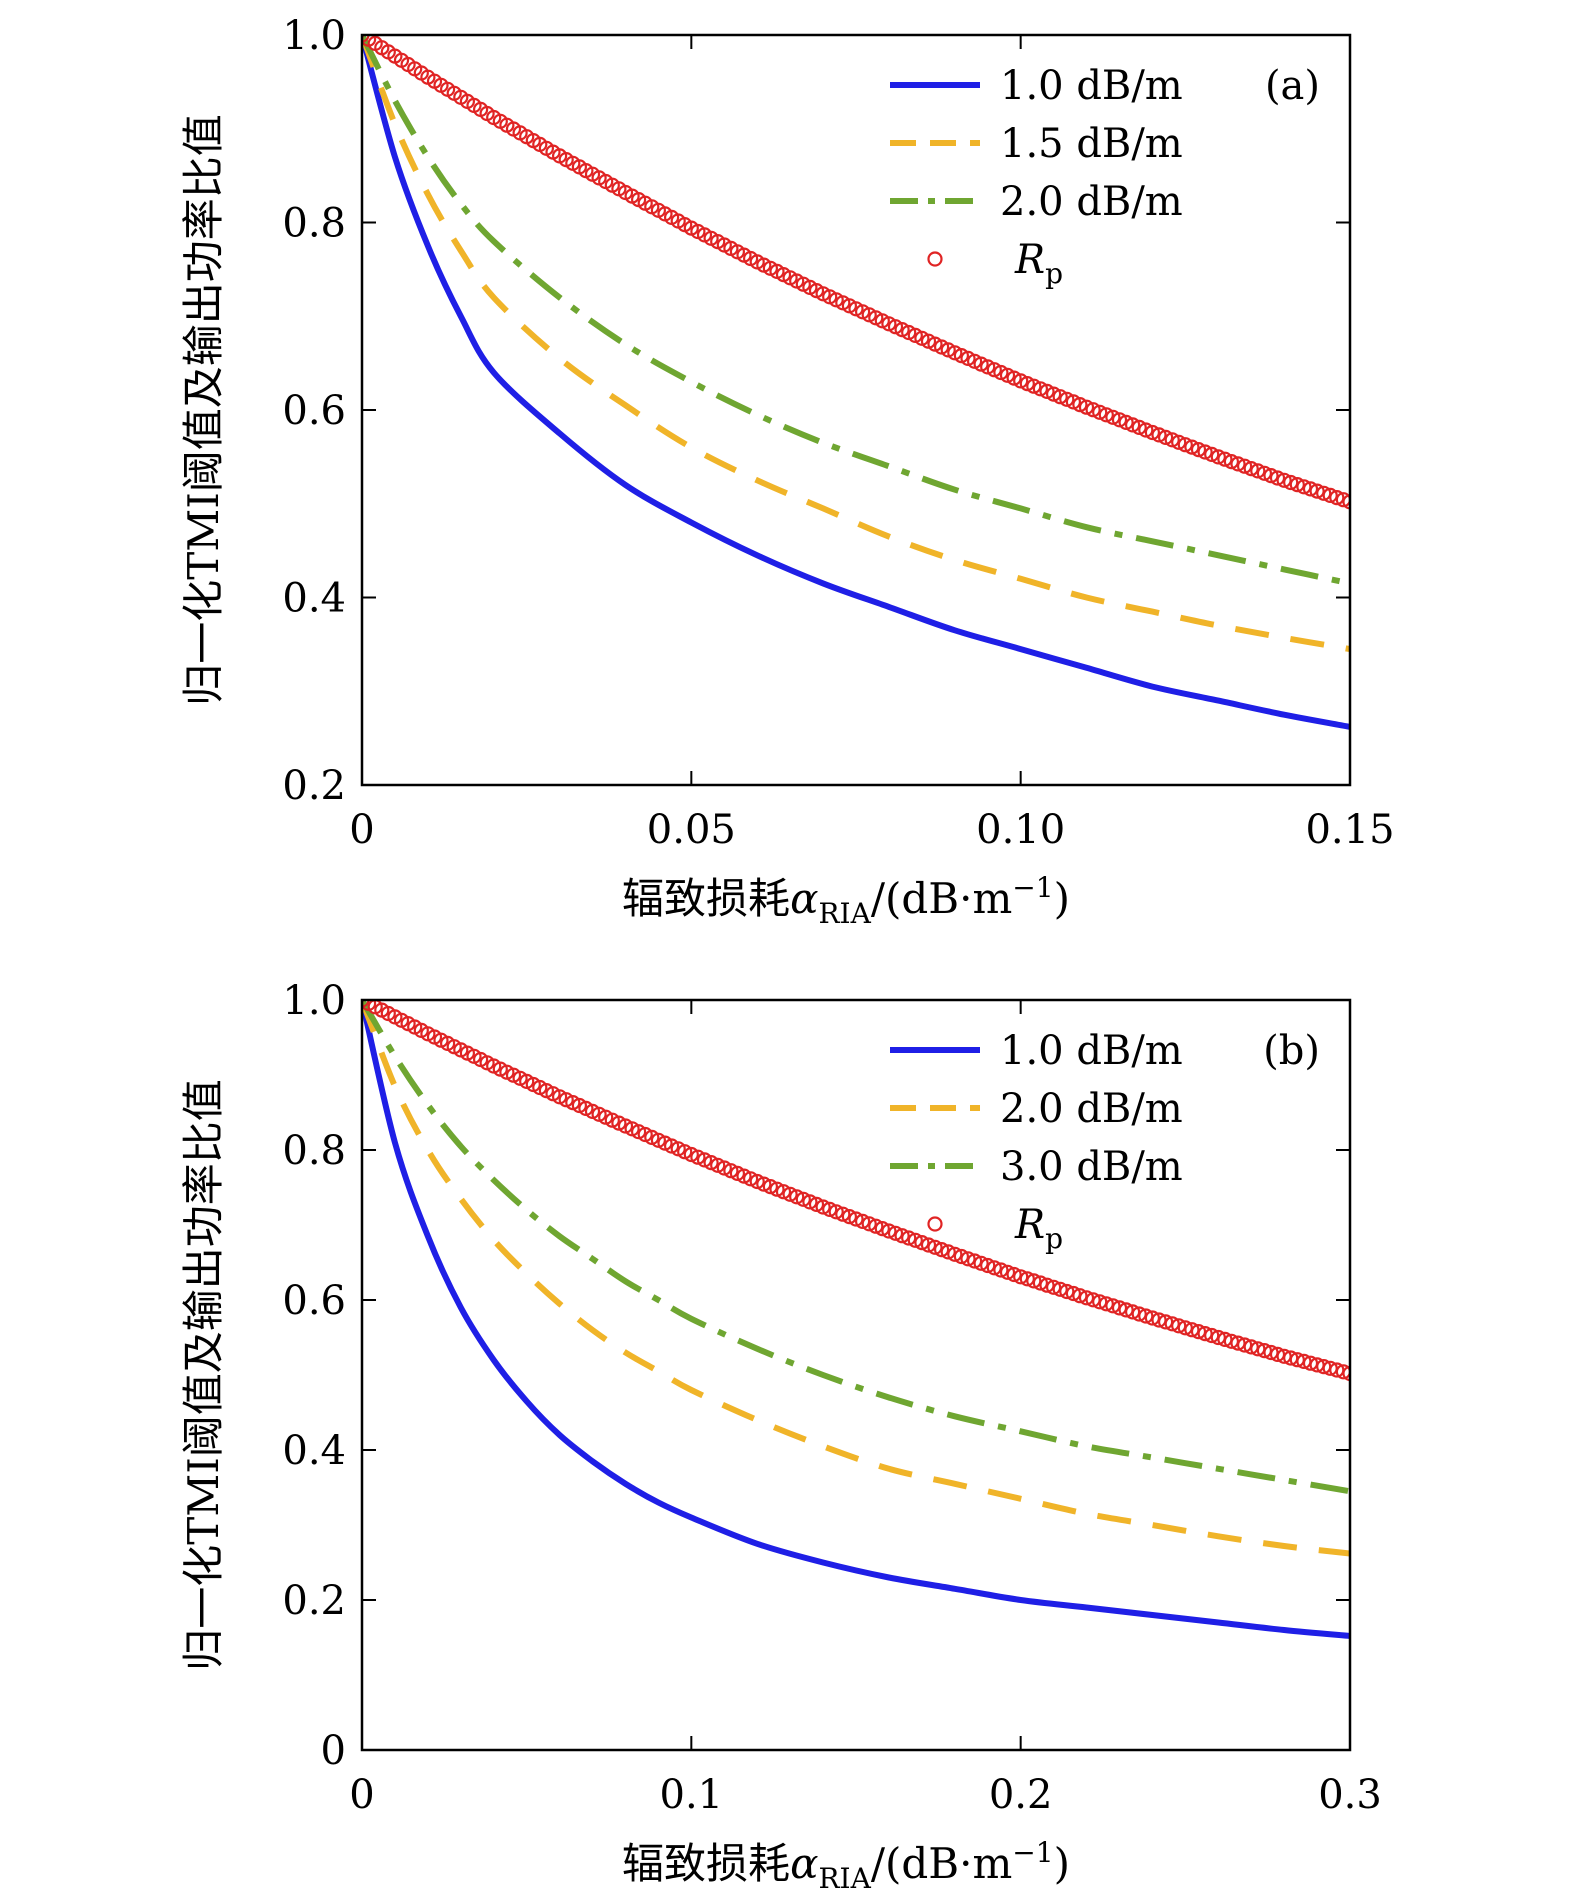 This screenshot has width=1575, height=1900. I want to click on panel-b-series-rp, so click(856, 1191).